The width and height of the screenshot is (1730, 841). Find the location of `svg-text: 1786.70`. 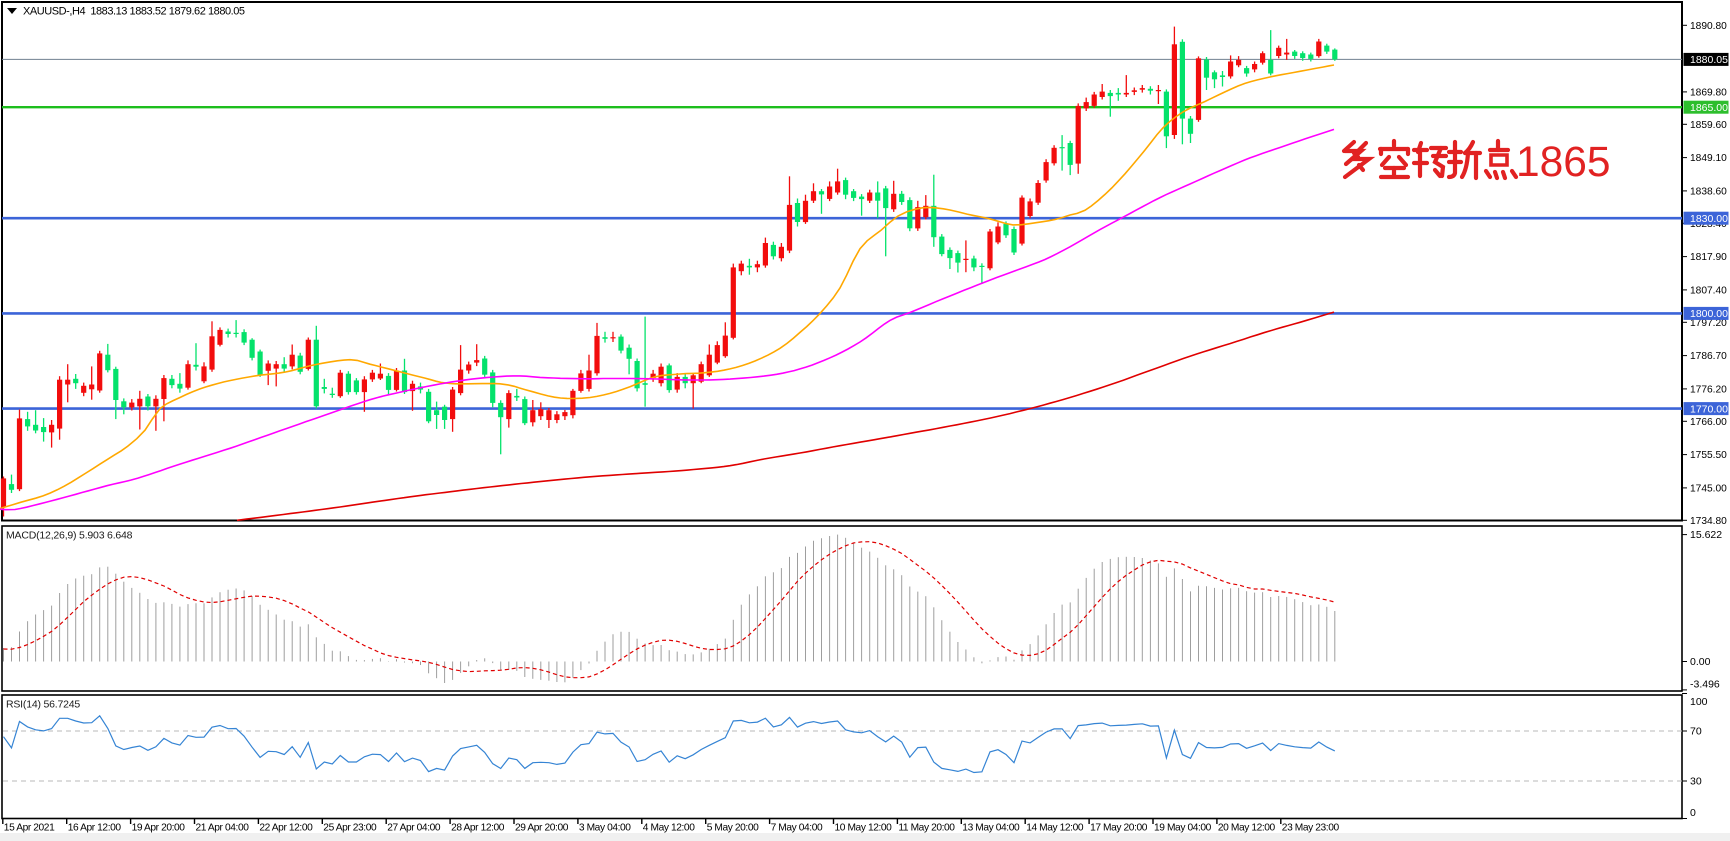

svg-text: 1786.70 is located at coordinates (1708, 356).